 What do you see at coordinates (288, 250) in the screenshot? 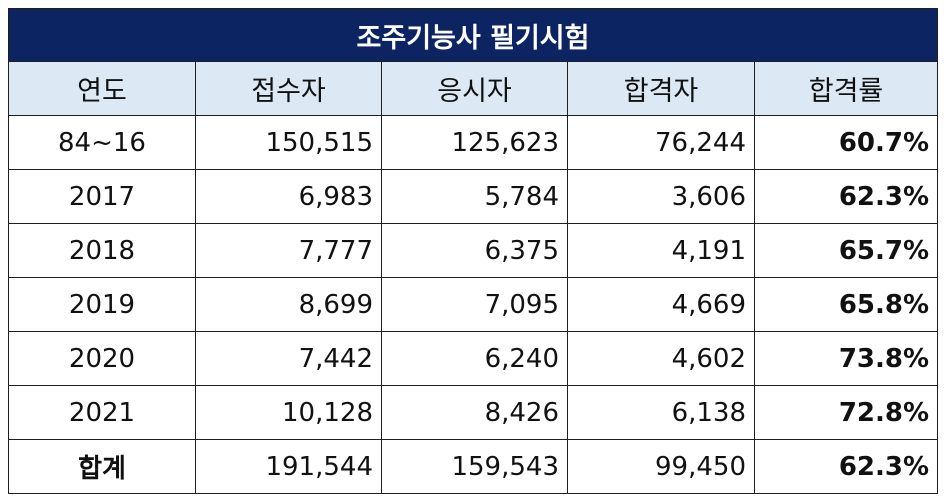
I see `cell-registered: 7,777` at bounding box center [288, 250].